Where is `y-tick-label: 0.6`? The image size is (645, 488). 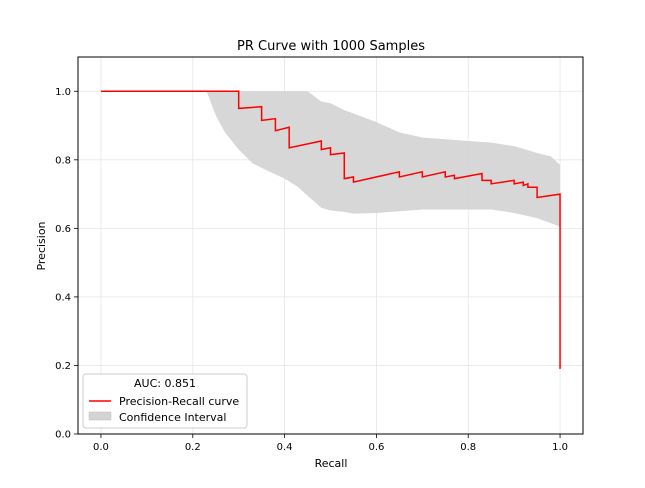 y-tick-label: 0.6 is located at coordinates (63, 229).